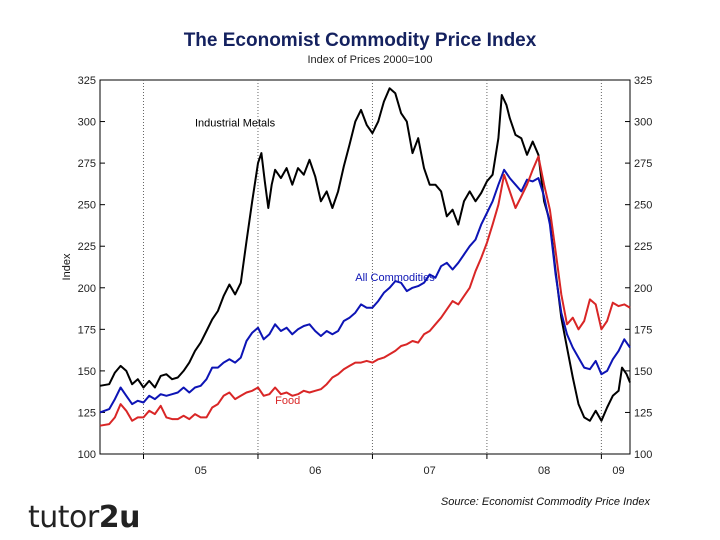 The image size is (720, 540). Describe the element at coordinates (643, 413) in the screenshot. I see `y-tick-label-right: 125` at that location.